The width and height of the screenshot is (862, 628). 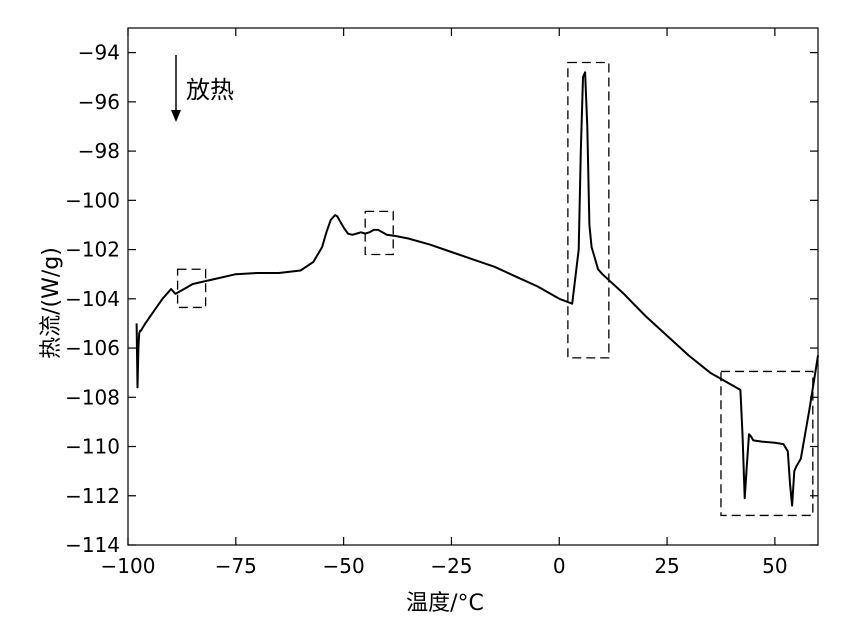 What do you see at coordinates (92, 496) in the screenshot?
I see `y-tick-label: −112` at bounding box center [92, 496].